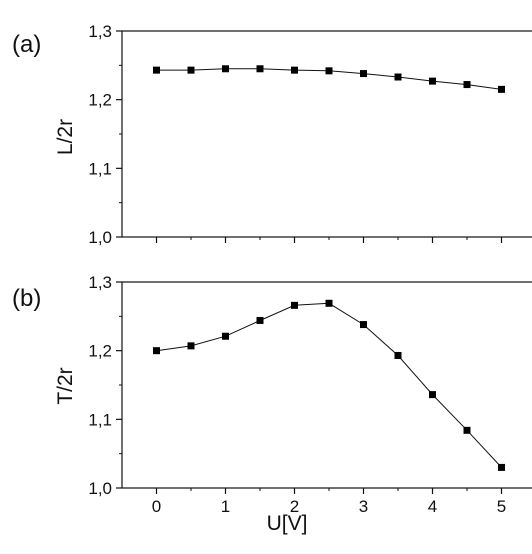 The width and height of the screenshot is (532, 554). Describe the element at coordinates (100, 351) in the screenshot. I see `y-tick-label-b: 1,2` at that location.